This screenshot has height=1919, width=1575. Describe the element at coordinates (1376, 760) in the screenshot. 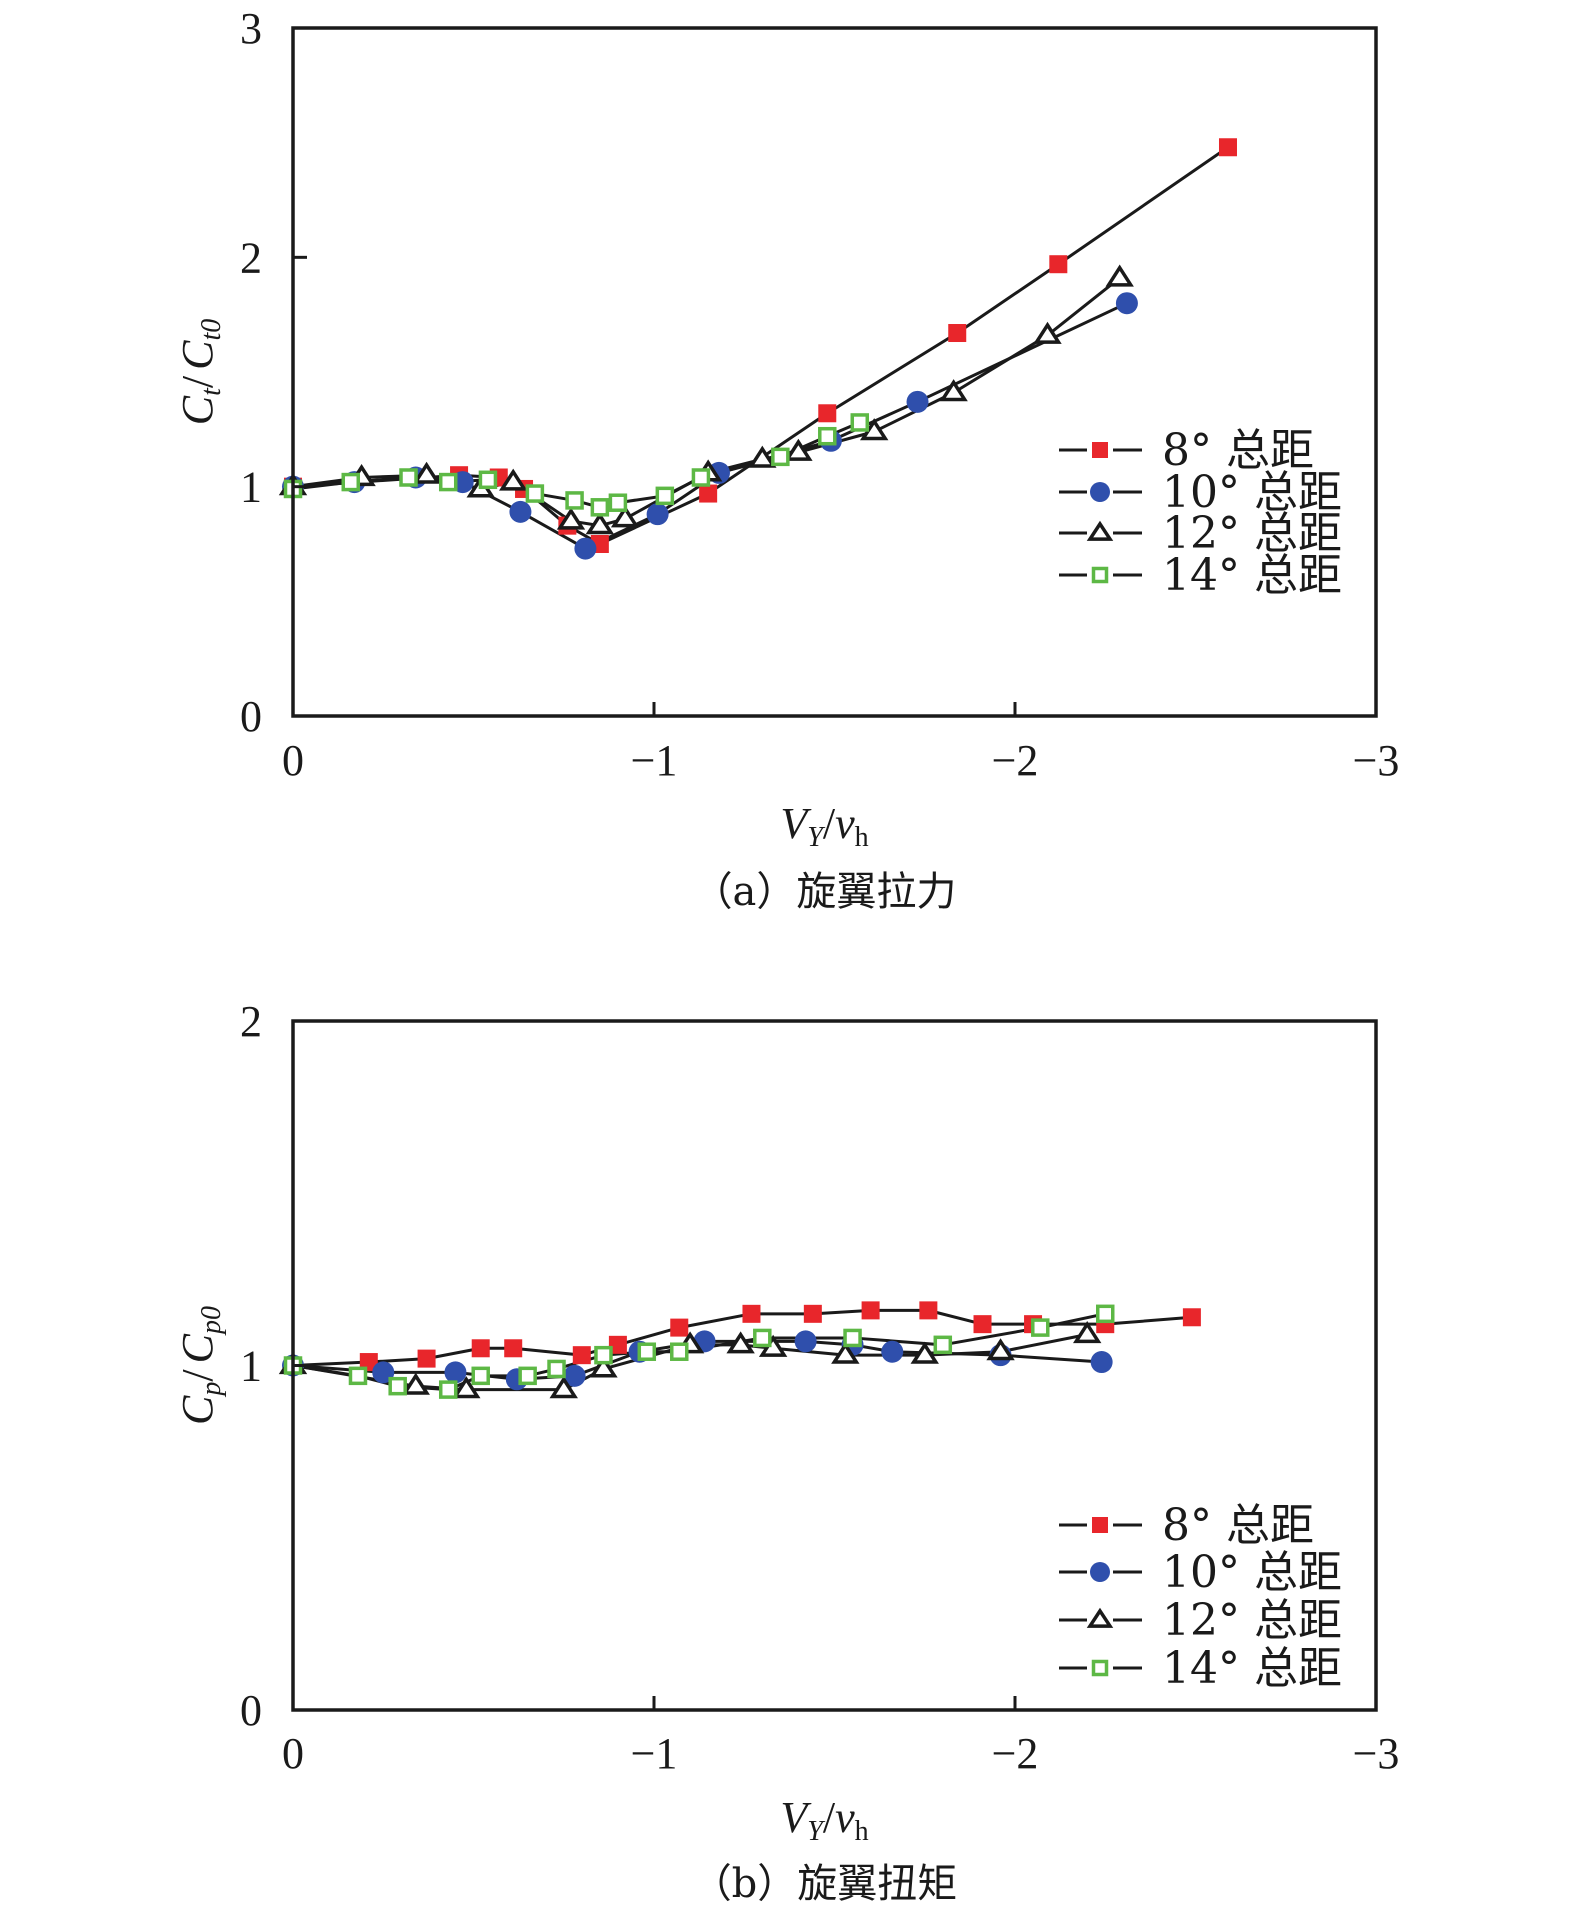

I see `x-tick-label: −3` at that location.